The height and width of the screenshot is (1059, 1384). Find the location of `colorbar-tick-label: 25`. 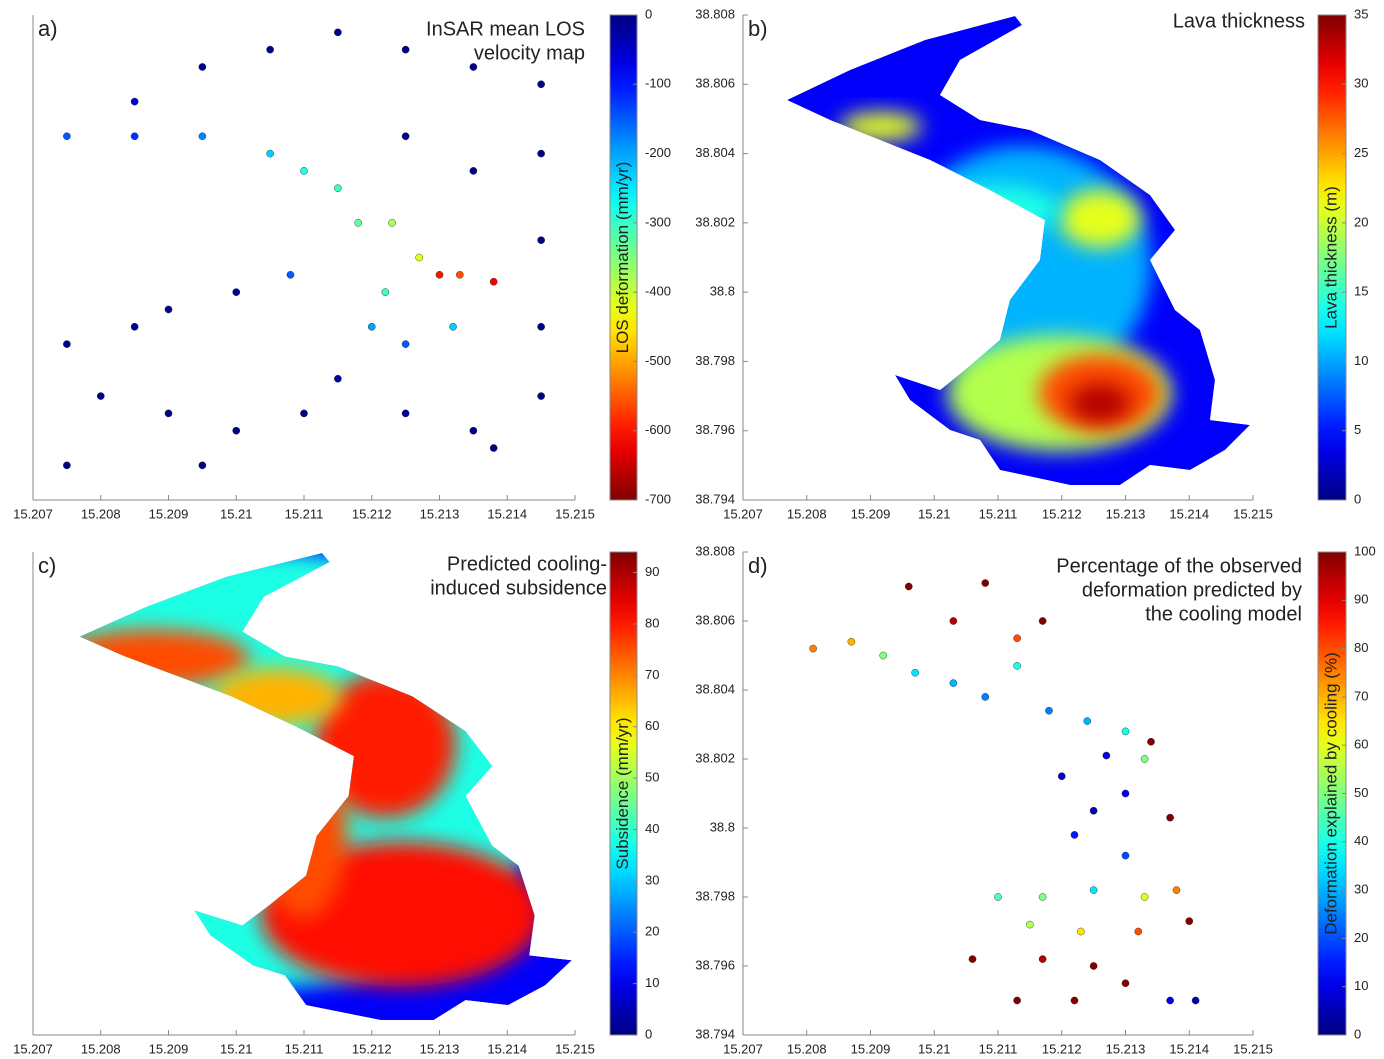

colorbar-tick-label: 25 is located at coordinates (1361, 152).